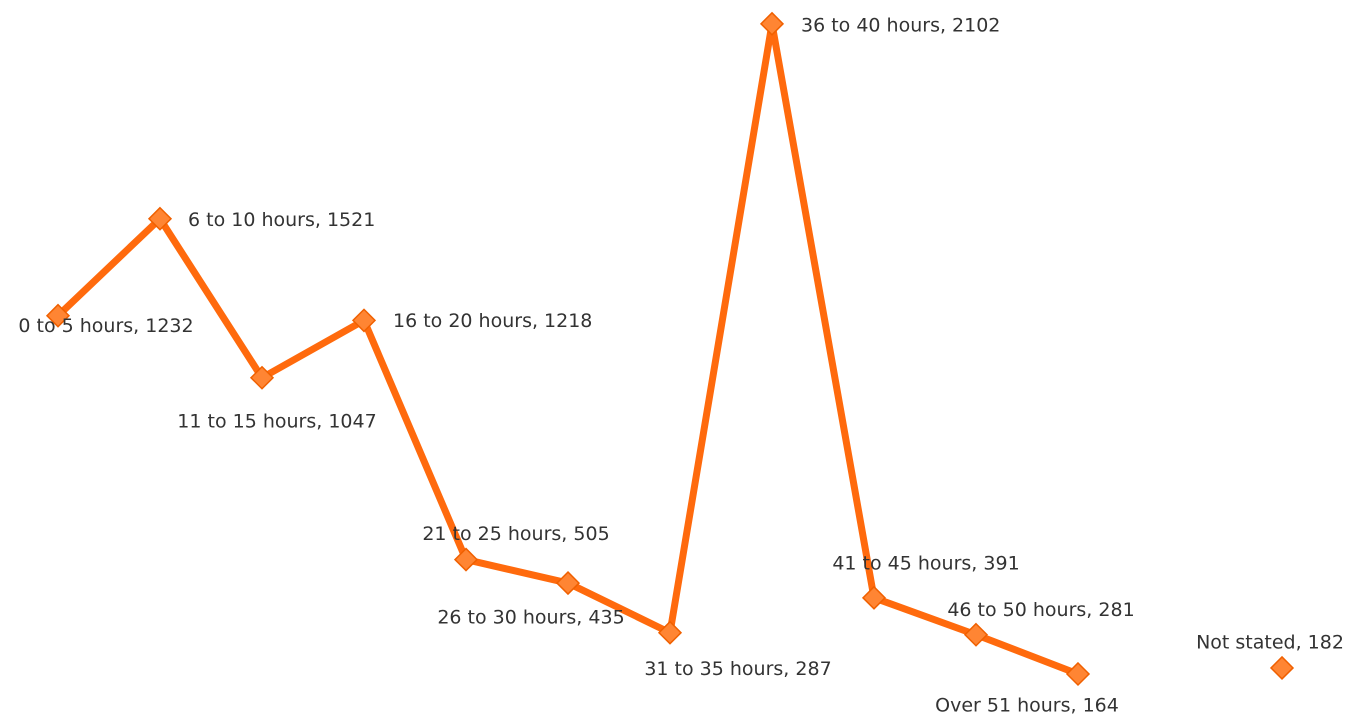 The image size is (1357, 717). I want to click on data-label: 6 to 10 hours, 1521, so click(281, 220).